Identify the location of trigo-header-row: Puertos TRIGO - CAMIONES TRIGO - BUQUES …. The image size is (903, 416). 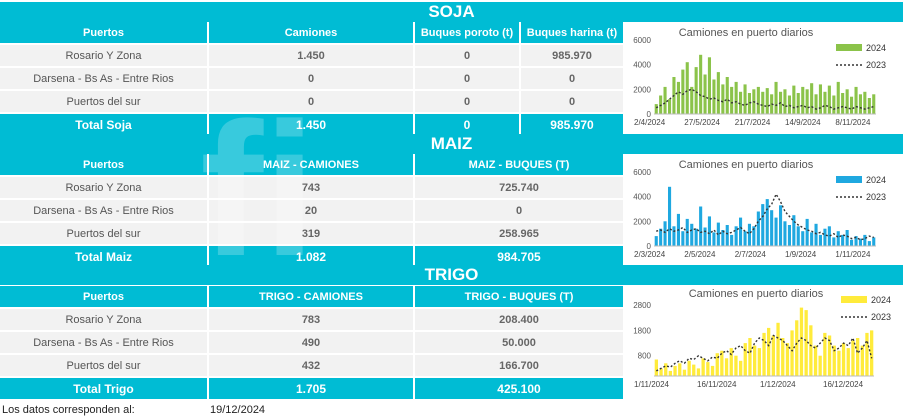
(312, 297).